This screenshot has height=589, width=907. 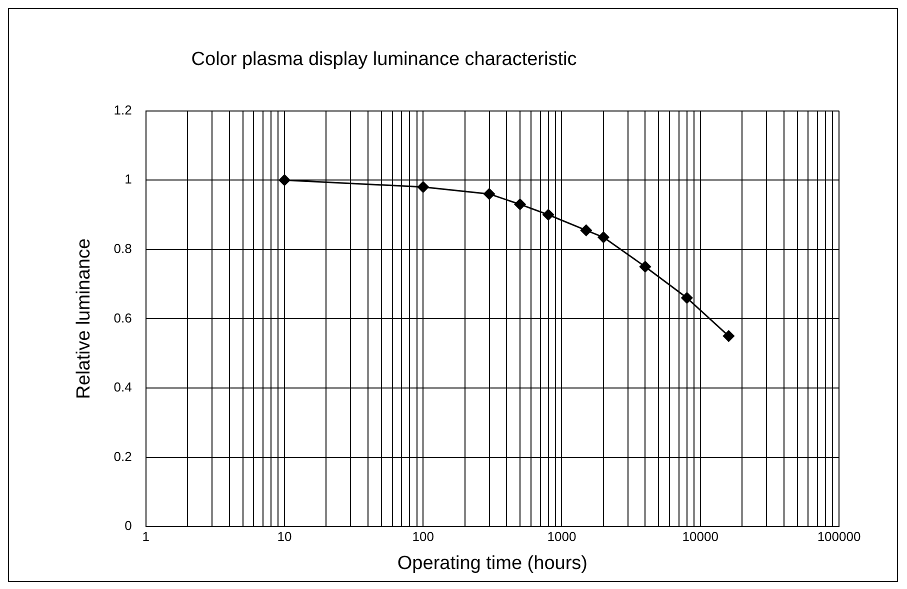 What do you see at coordinates (123, 110) in the screenshot?
I see `y-tick-label: 1.2` at bounding box center [123, 110].